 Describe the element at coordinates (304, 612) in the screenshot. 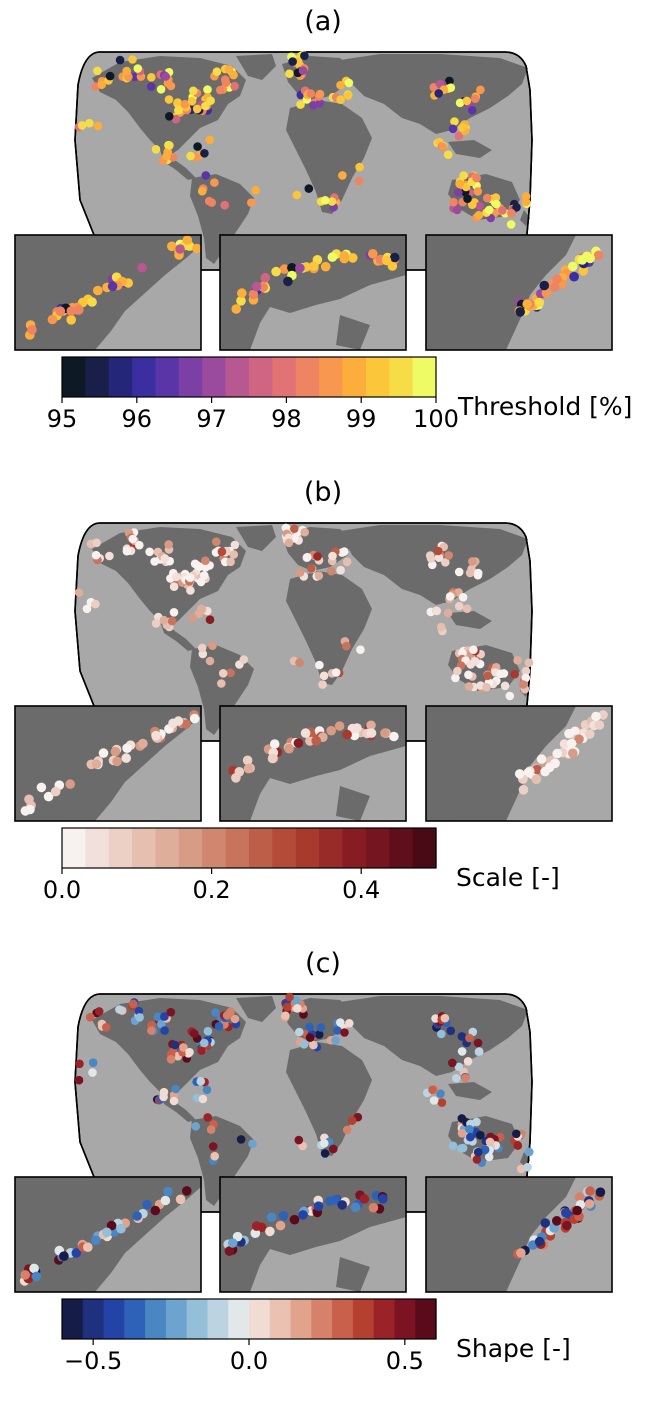

I see `station-markers` at that location.